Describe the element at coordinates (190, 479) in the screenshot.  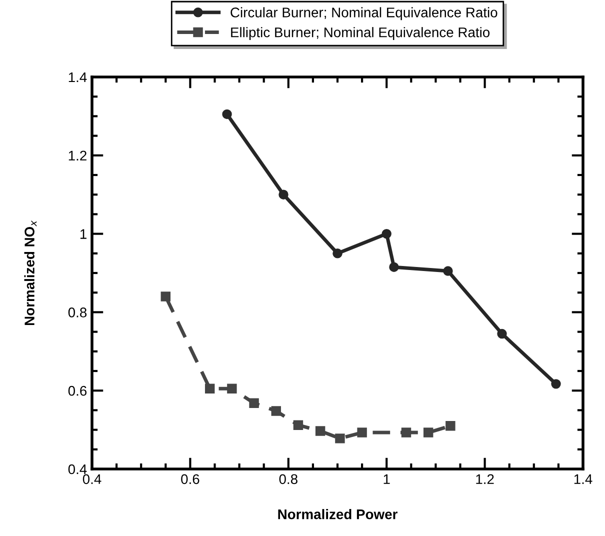
I see `x-tick-label: 0.6` at that location.